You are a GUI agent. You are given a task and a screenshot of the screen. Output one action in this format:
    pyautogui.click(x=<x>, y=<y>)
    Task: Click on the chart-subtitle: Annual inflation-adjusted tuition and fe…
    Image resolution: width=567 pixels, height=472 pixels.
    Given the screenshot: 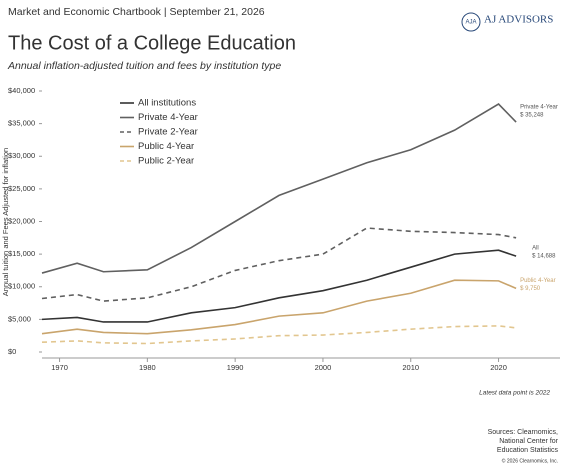 What is the action you would take?
    pyautogui.click(x=144, y=66)
    